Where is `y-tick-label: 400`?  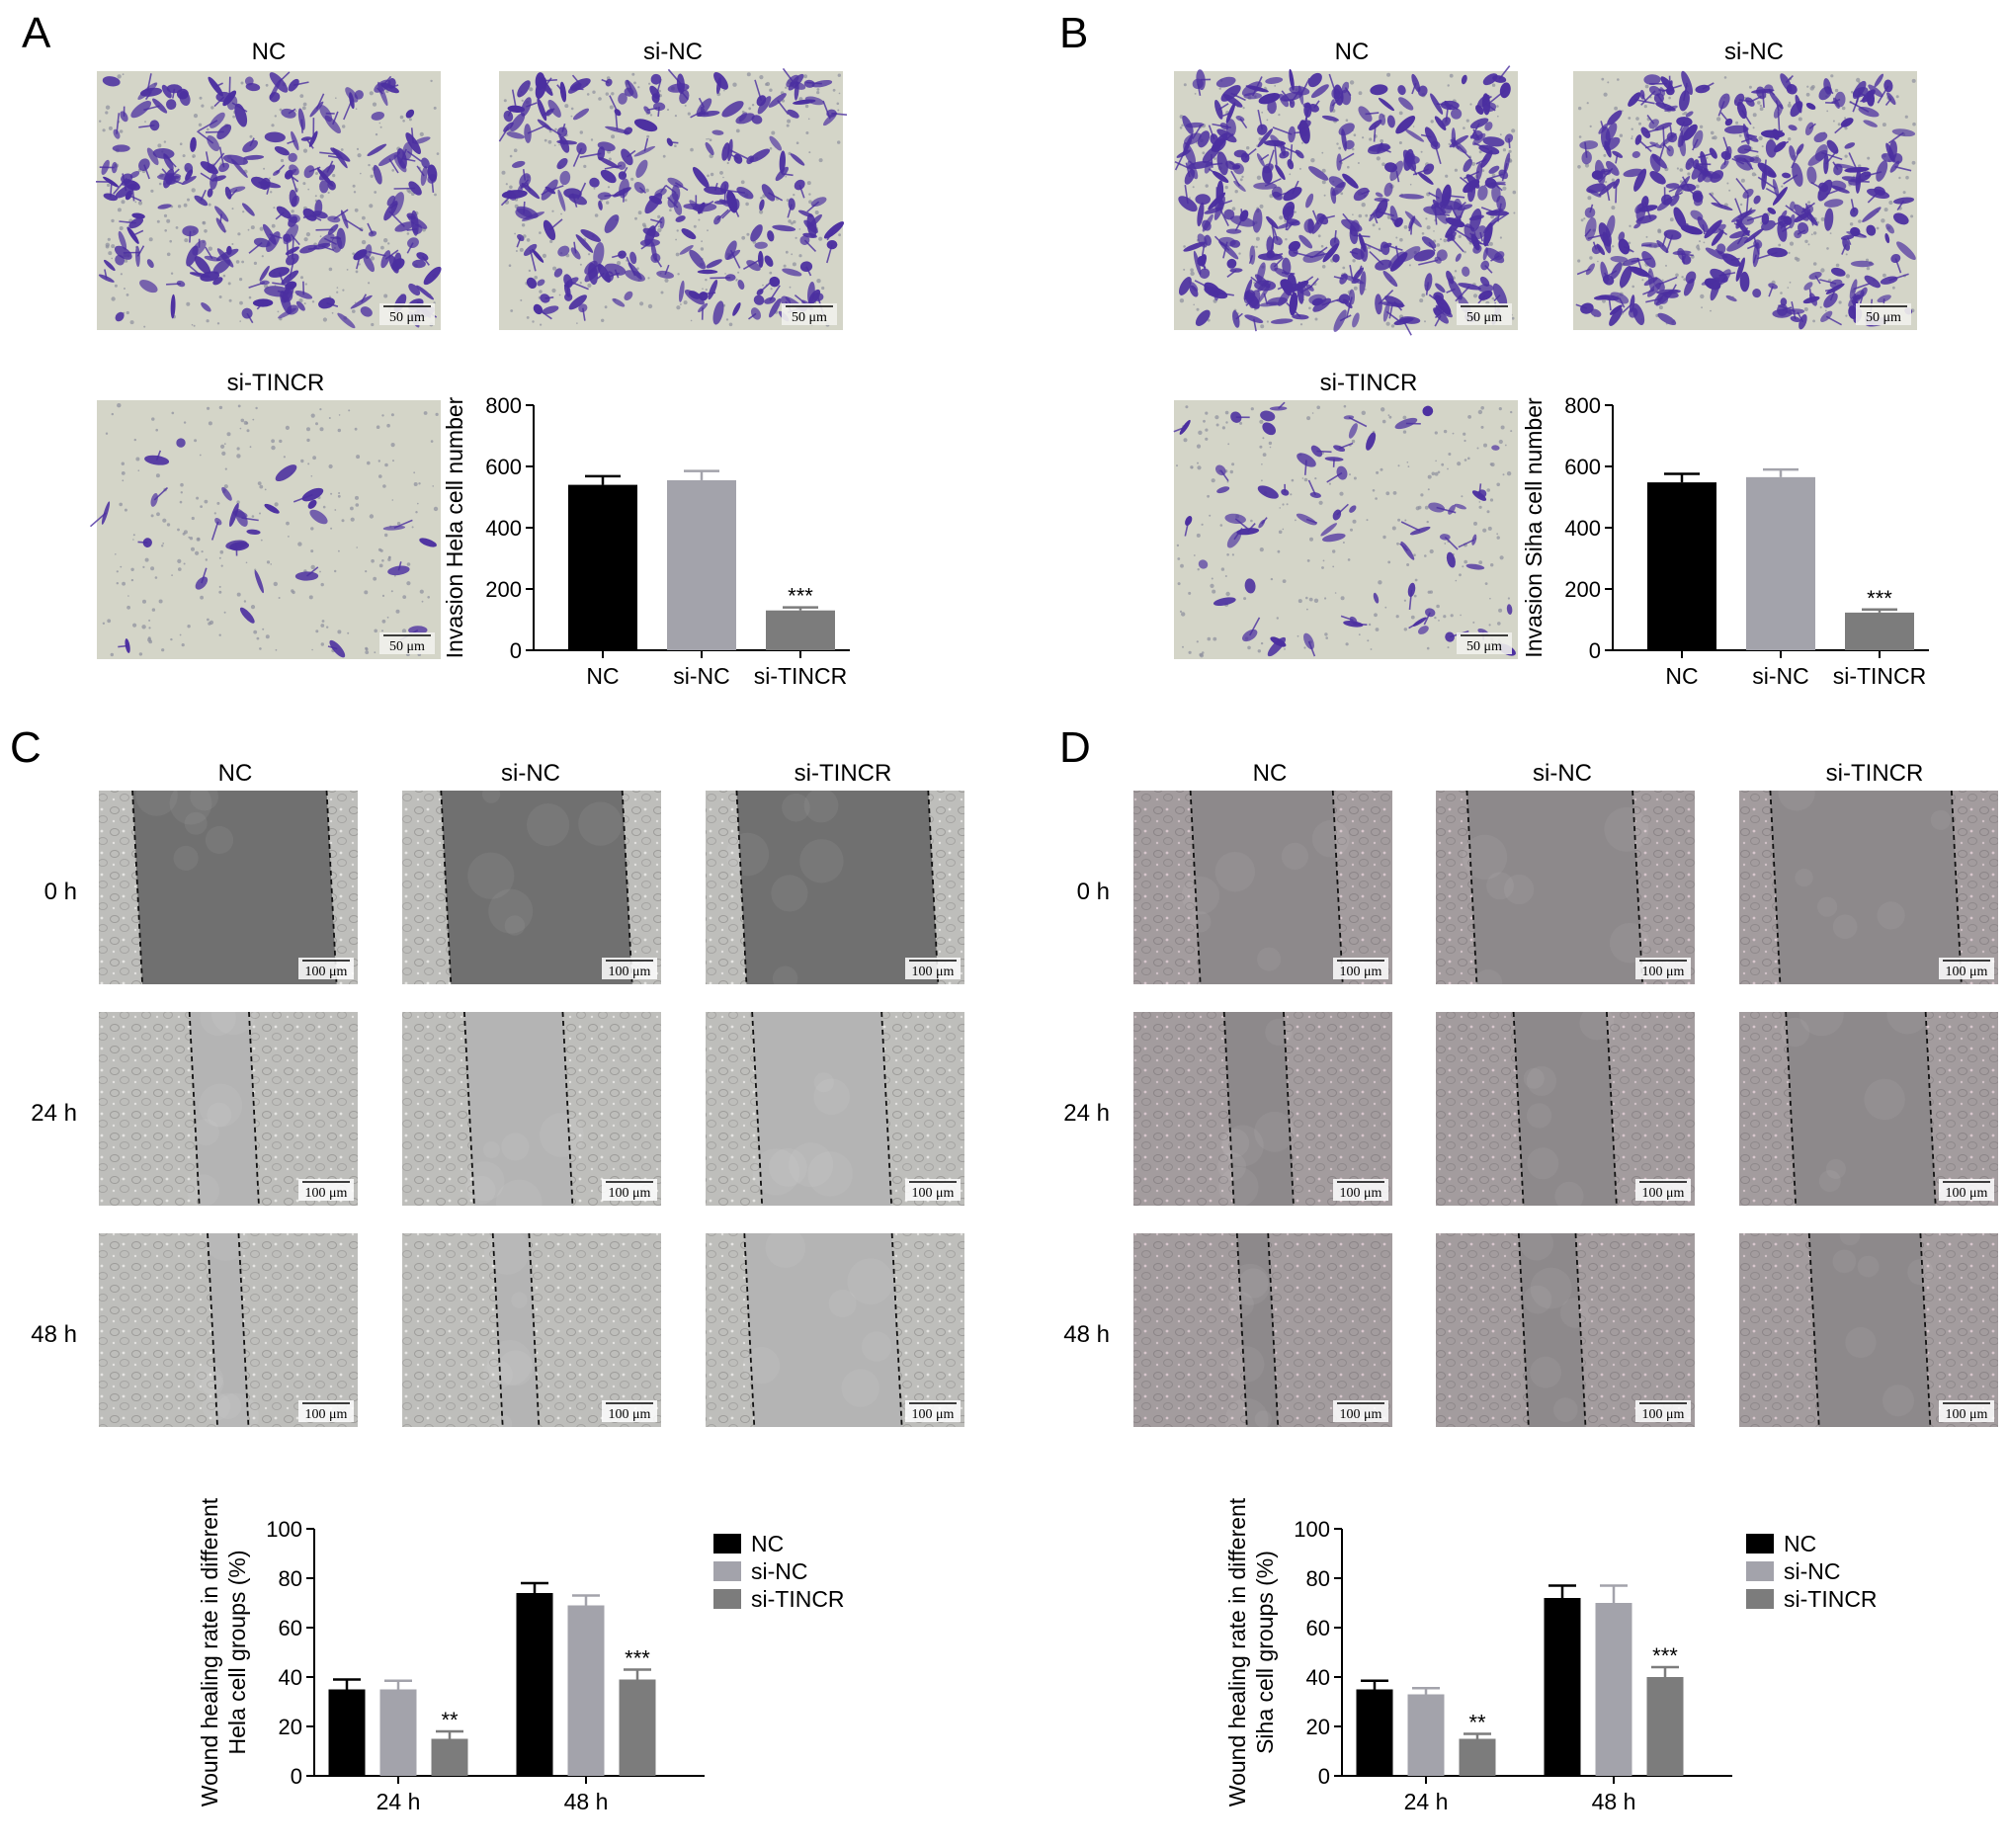 y-tick-label: 400 is located at coordinates (503, 528).